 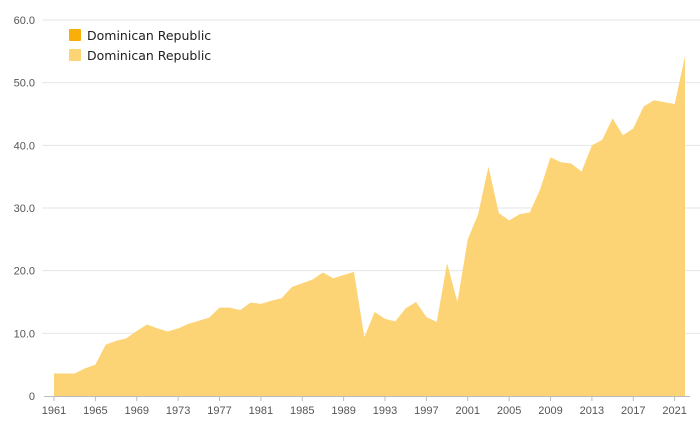 I want to click on x-tick-label: 2017, so click(x=633, y=411).